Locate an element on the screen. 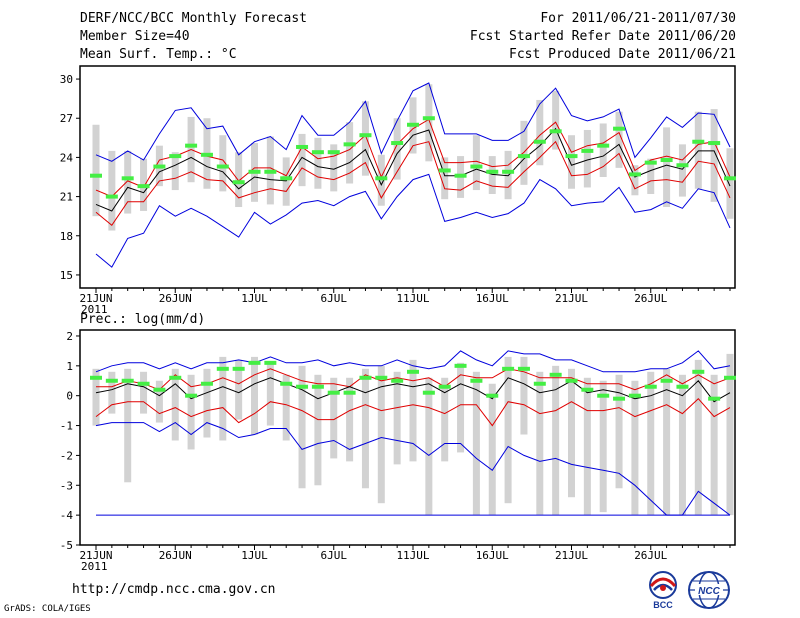 Image resolution: width=800 pixels, height=618 pixels. bcc-logo-text: BCC is located at coordinates (663, 605).